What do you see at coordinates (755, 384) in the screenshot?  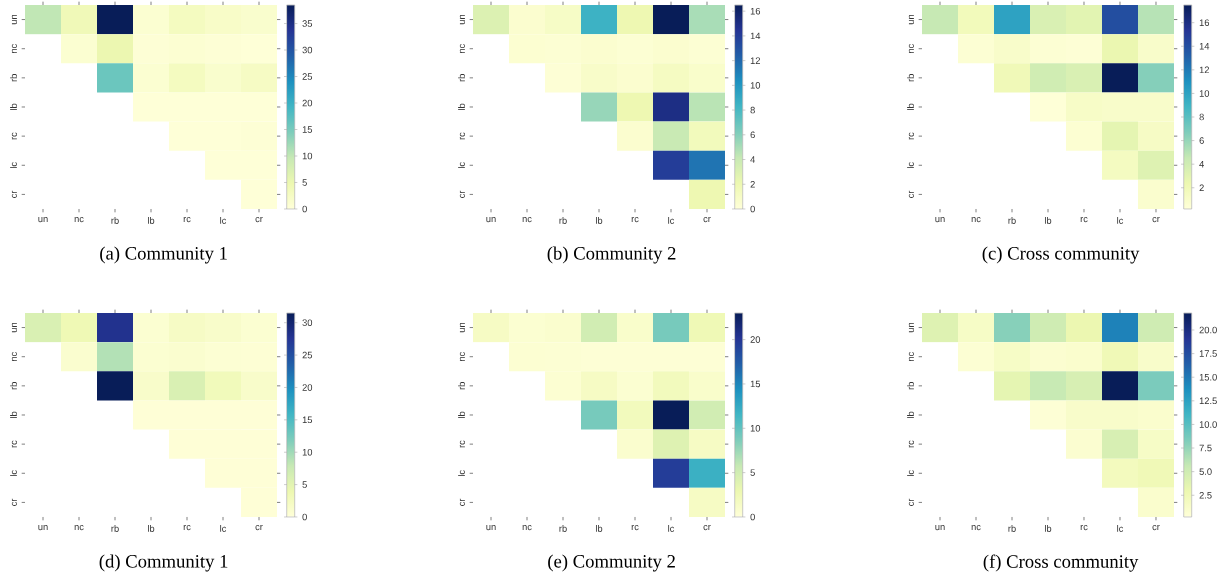 I see `color-bar-label: 15` at bounding box center [755, 384].